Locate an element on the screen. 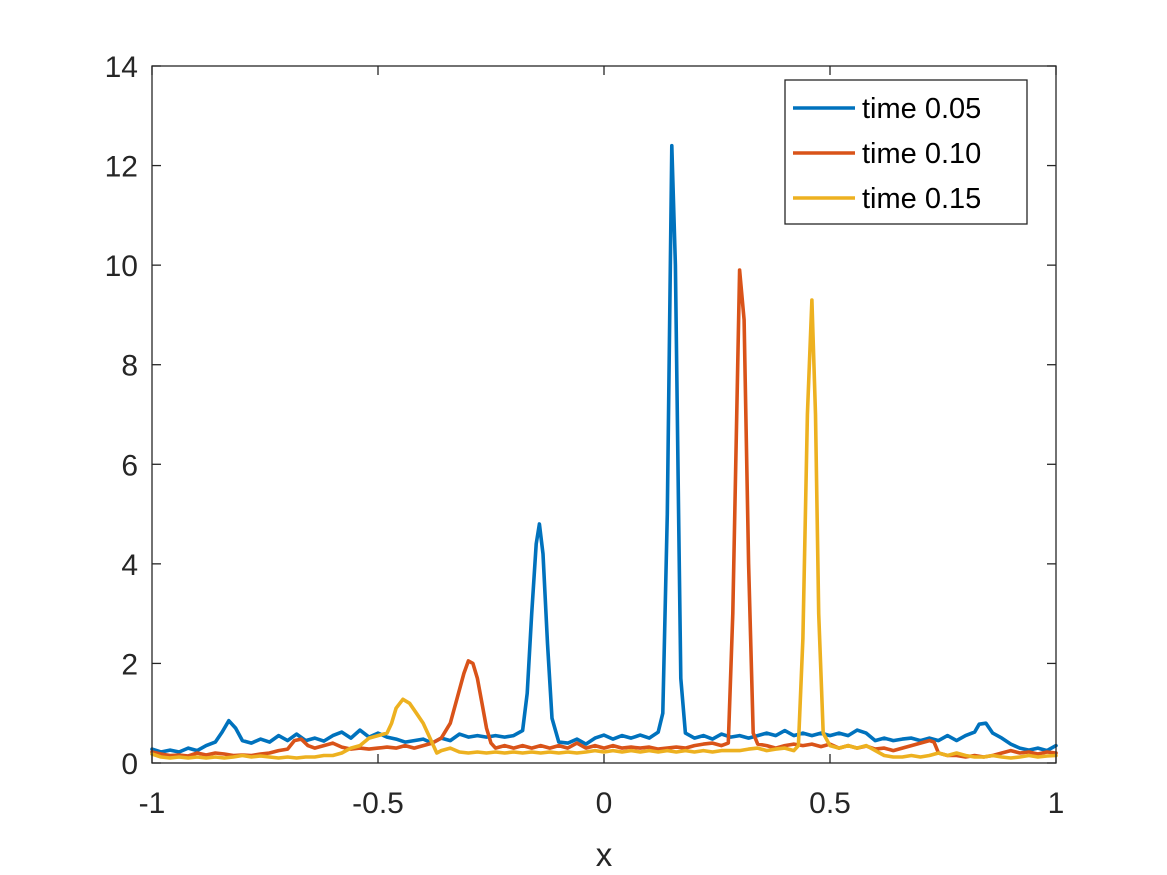 The width and height of the screenshot is (1167, 875). x-tick-label: 0.5 is located at coordinates (830, 803).